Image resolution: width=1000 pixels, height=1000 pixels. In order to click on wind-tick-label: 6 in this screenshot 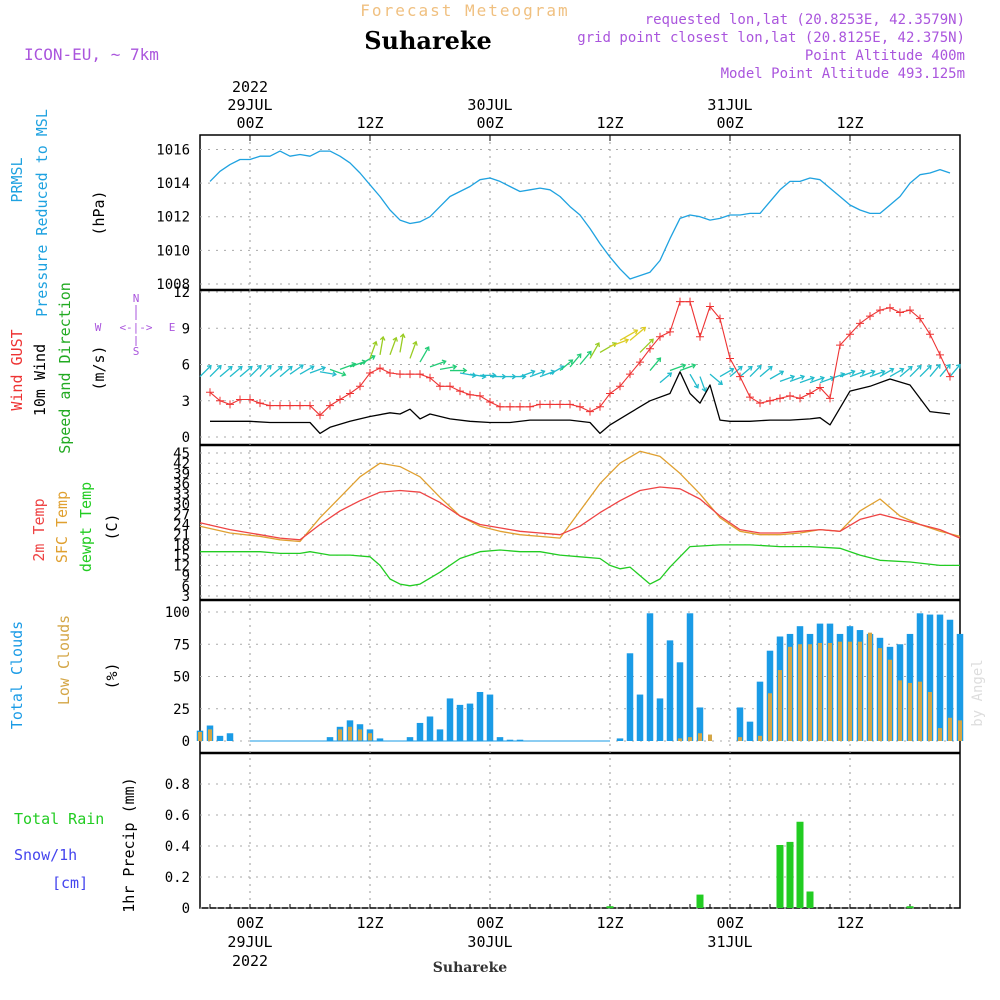, I will do `click(186, 366)`.